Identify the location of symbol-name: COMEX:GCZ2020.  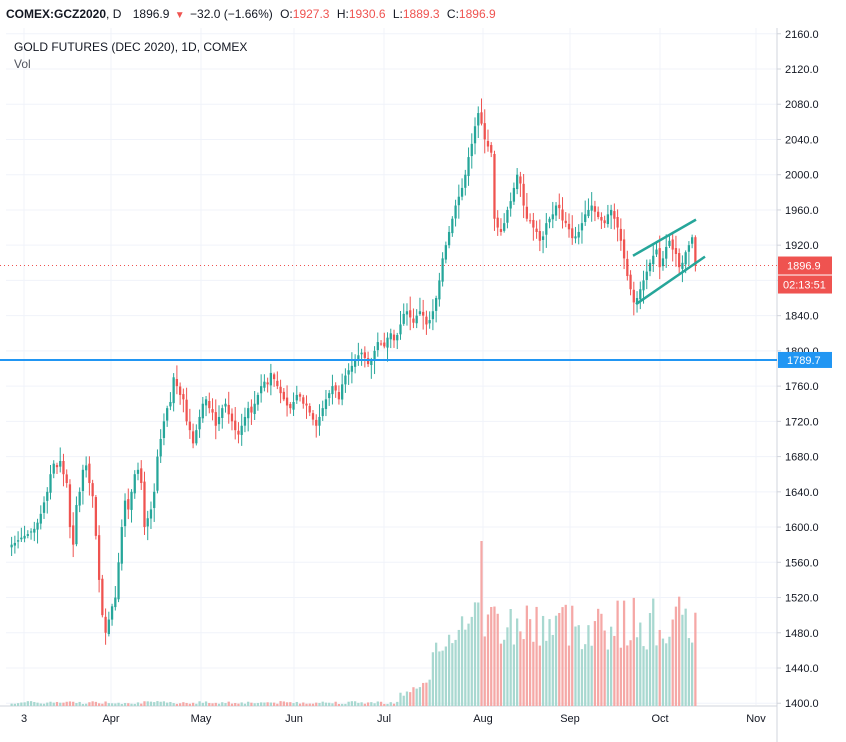
(56, 14).